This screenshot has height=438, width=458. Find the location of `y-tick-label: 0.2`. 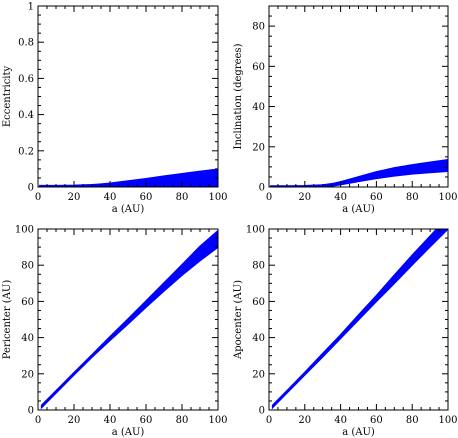

y-tick-label: 0.2 is located at coordinates (26, 151).